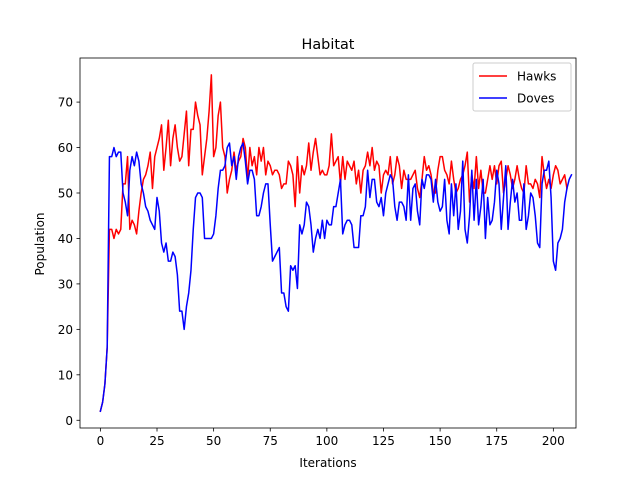 The width and height of the screenshot is (640, 480). What do you see at coordinates (326, 441) in the screenshot?
I see `x-tick-label: 100` at bounding box center [326, 441].